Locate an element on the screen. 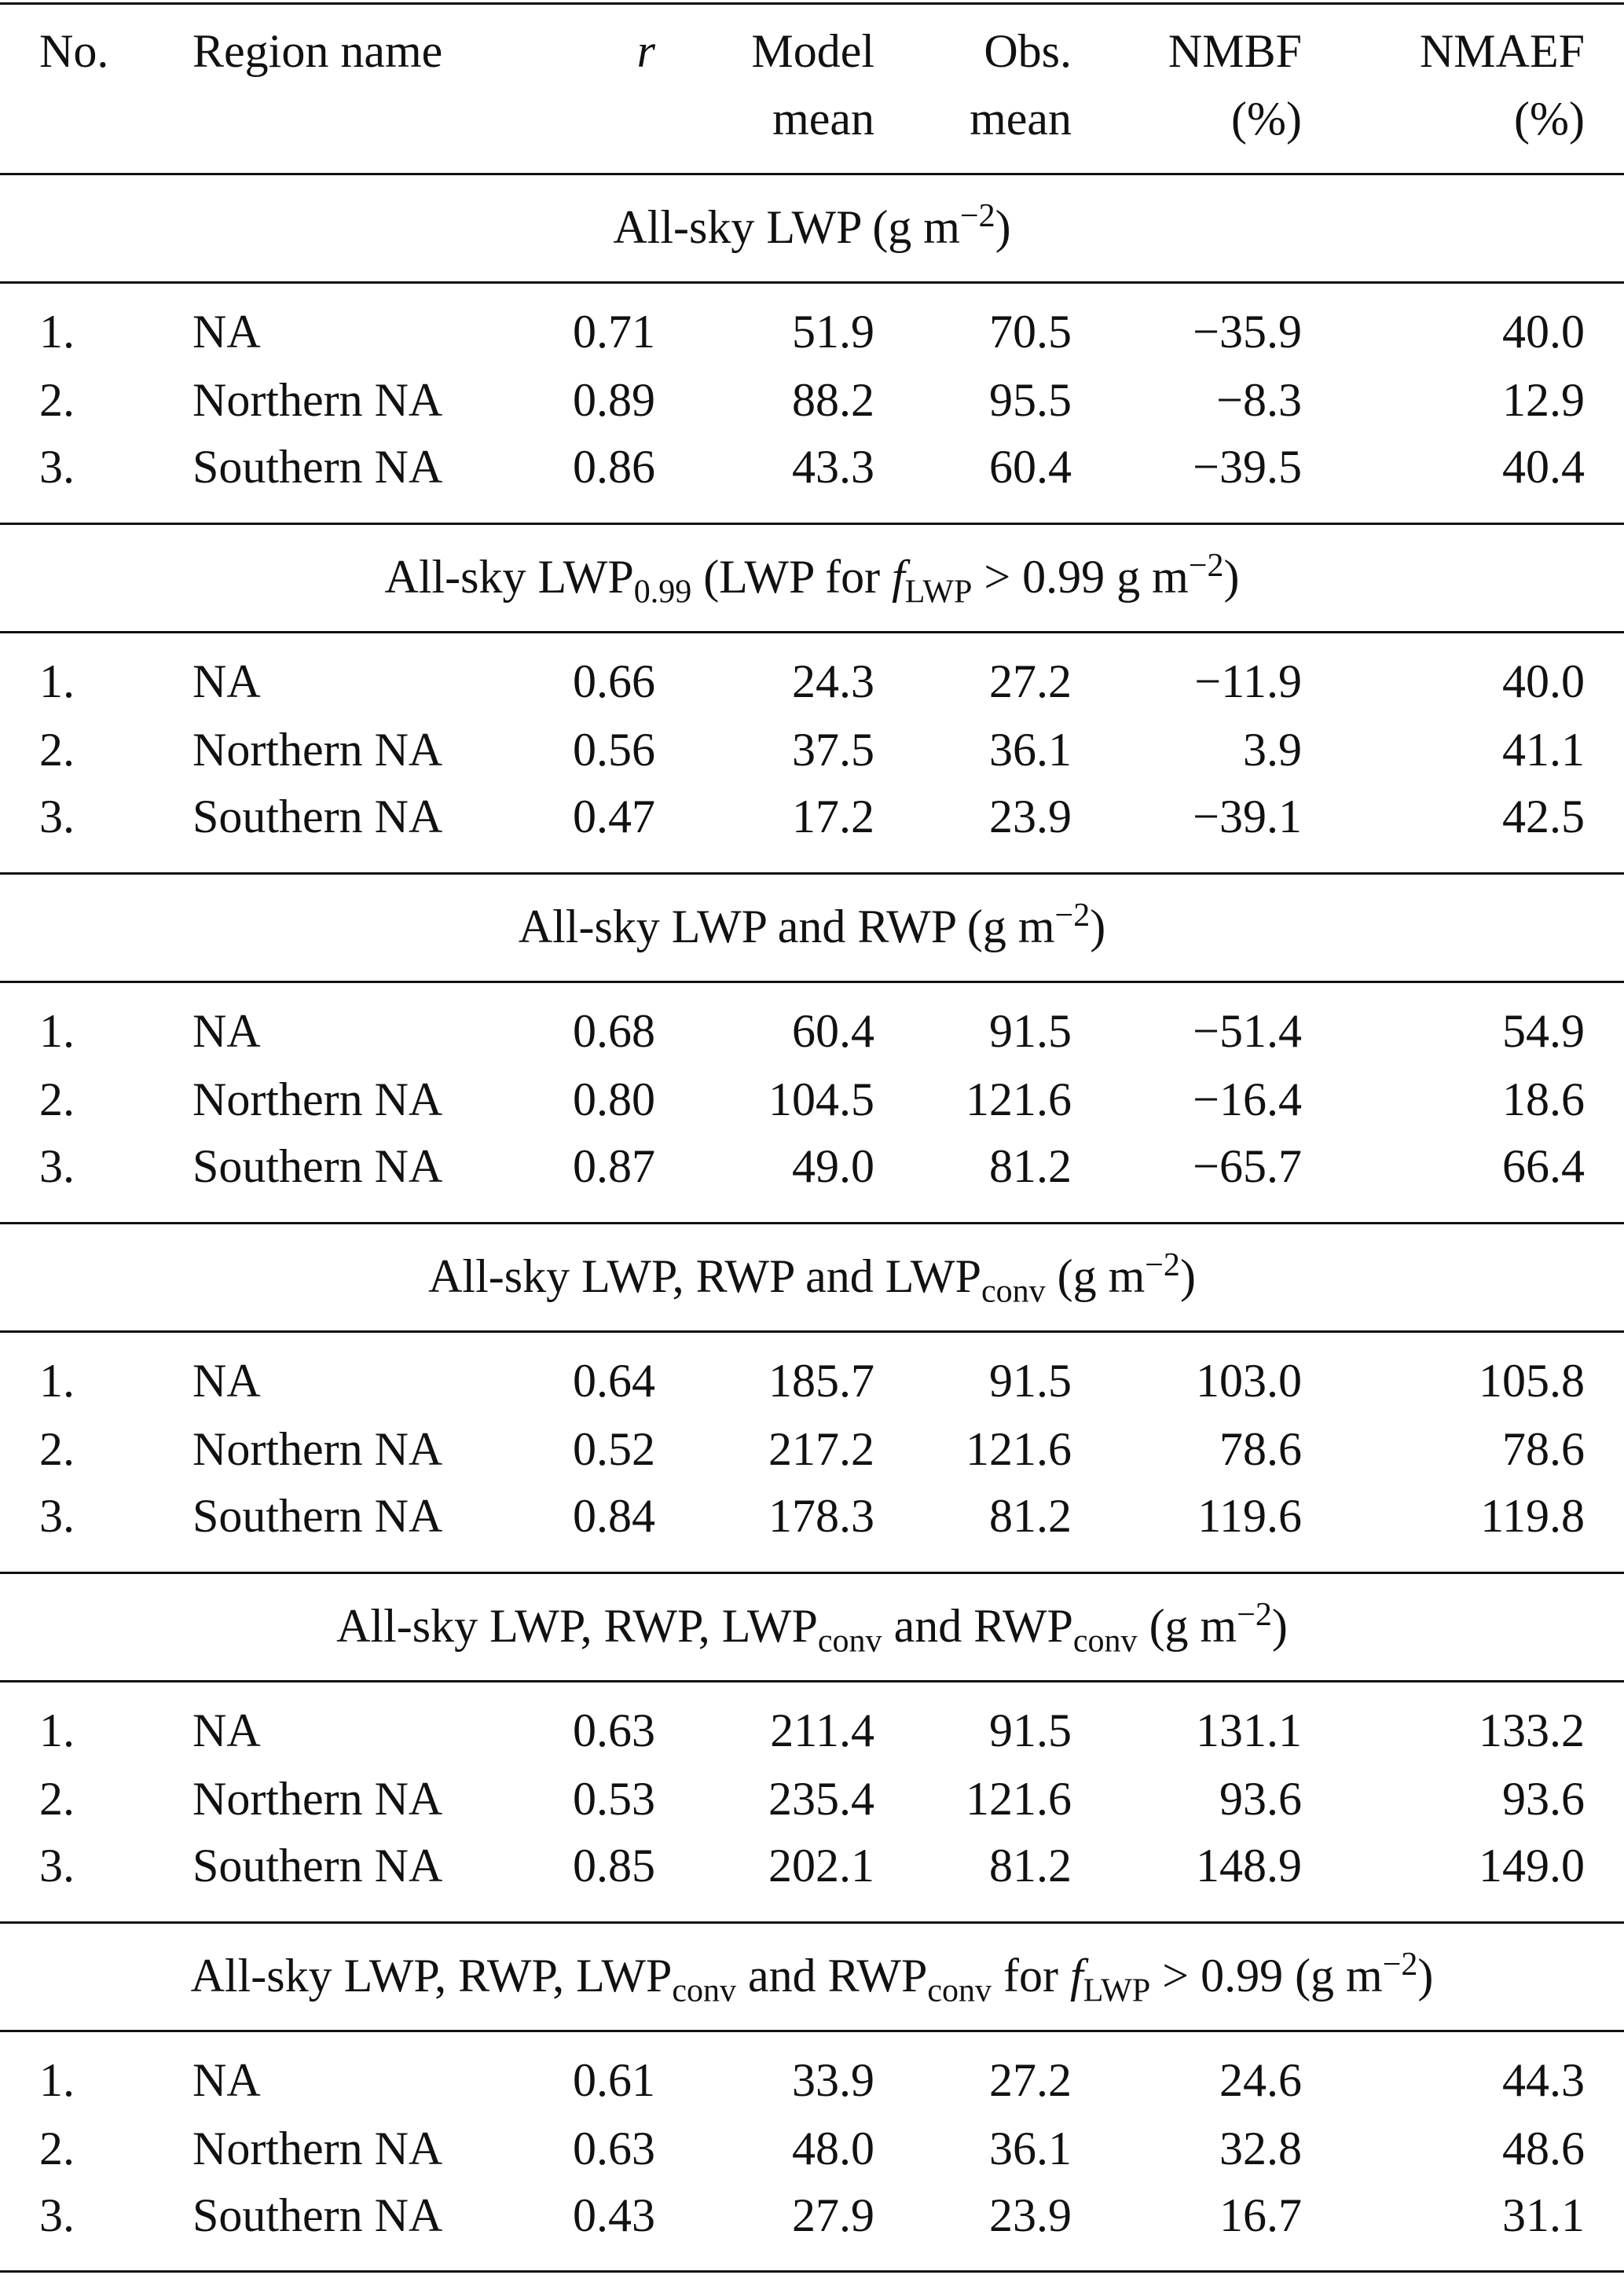 This screenshot has width=1624, height=2275. column-header: Model is located at coordinates (812, 51).